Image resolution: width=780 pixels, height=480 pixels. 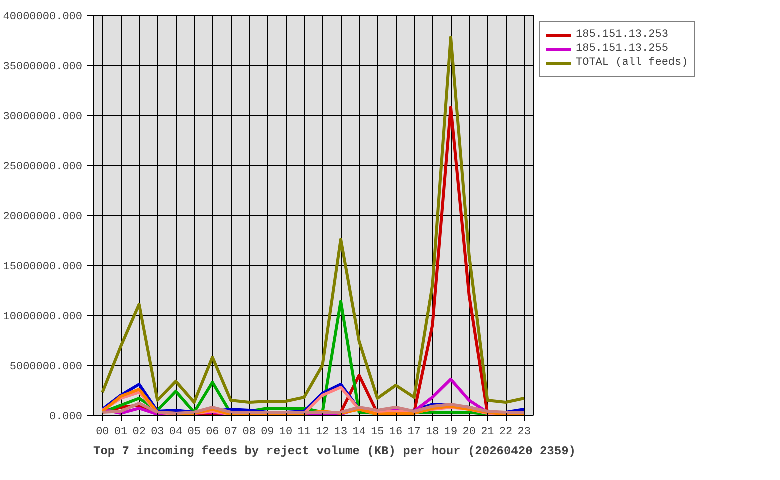 I want to click on x-tick-label: 05, so click(x=194, y=432).